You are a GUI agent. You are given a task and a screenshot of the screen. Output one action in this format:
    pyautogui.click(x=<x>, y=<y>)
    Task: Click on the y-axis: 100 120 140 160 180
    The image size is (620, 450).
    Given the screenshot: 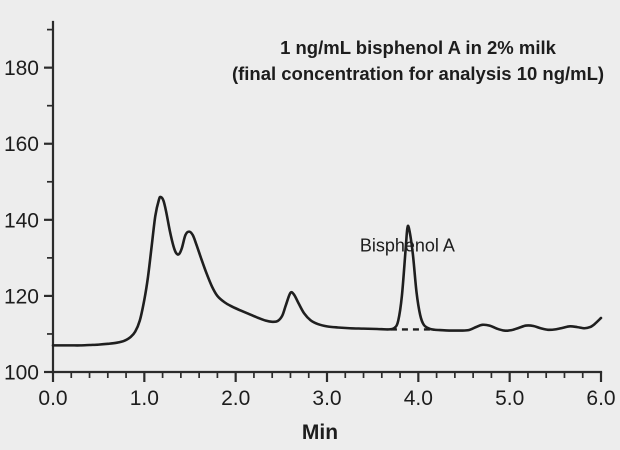 What is the action you would take?
    pyautogui.click(x=29, y=202)
    